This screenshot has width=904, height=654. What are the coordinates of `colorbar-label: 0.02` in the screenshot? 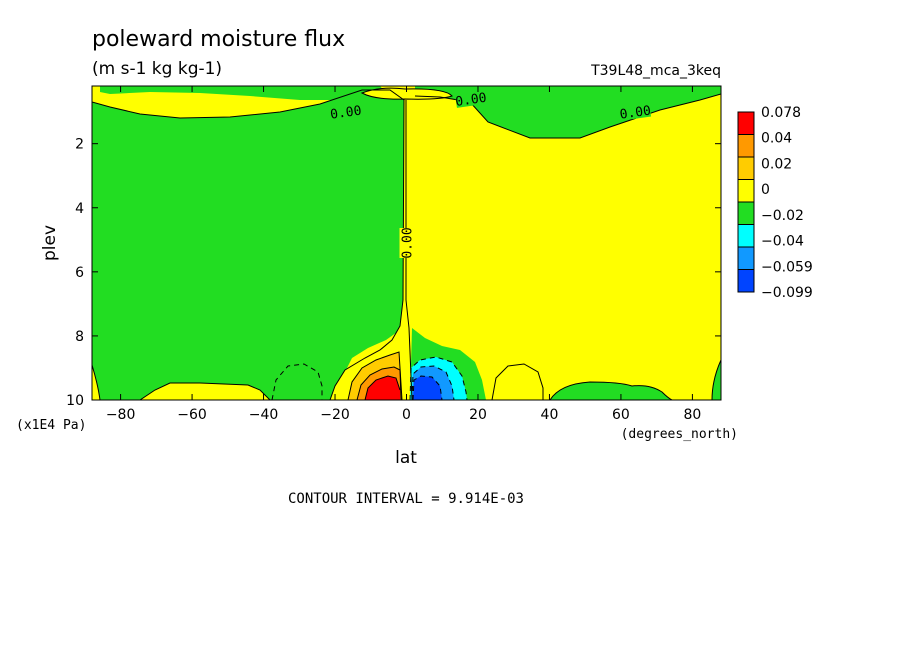 It's located at (776, 164).